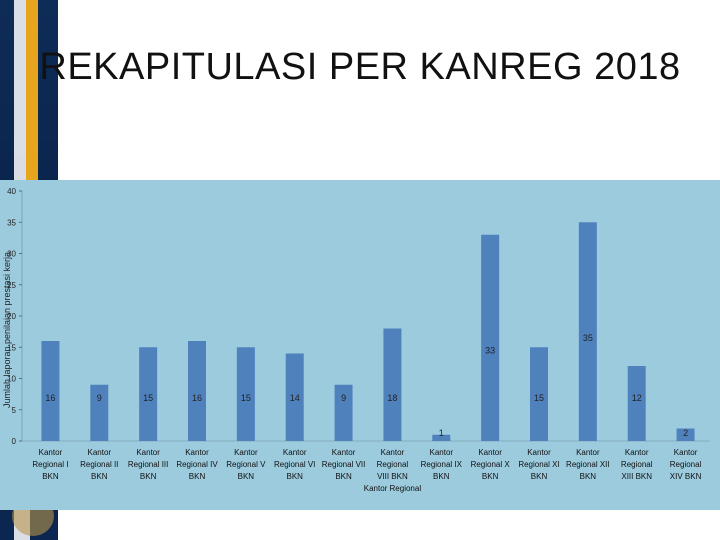 This screenshot has height=540, width=720. Describe the element at coordinates (588, 338) in the screenshot. I see `data-label: 35` at that location.